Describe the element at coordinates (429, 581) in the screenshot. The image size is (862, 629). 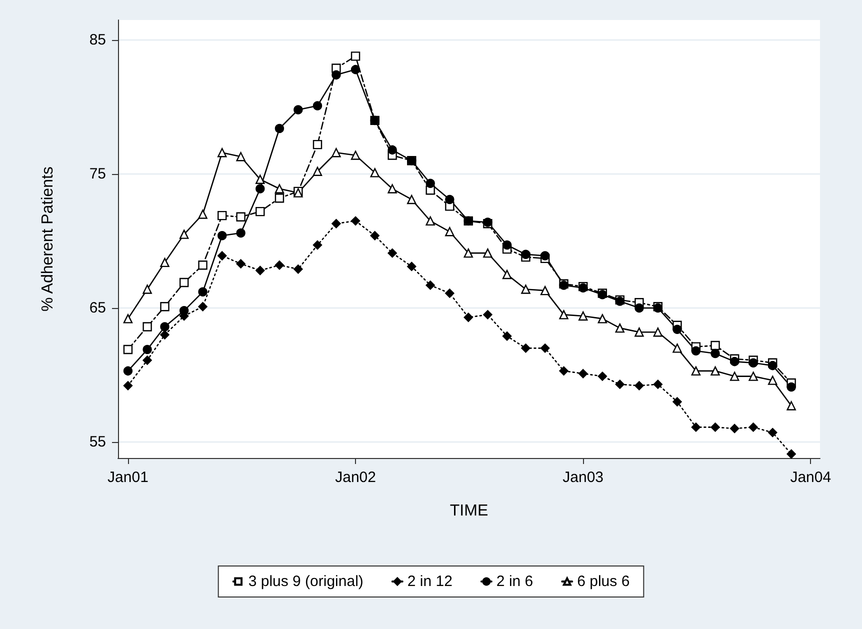
I see `legend-label: 2 in 12` at that location.